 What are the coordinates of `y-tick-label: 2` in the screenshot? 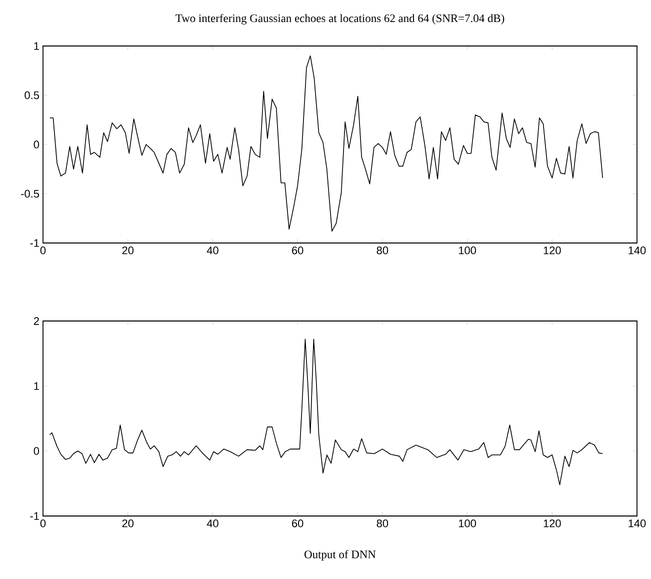 It's located at (36, 321).